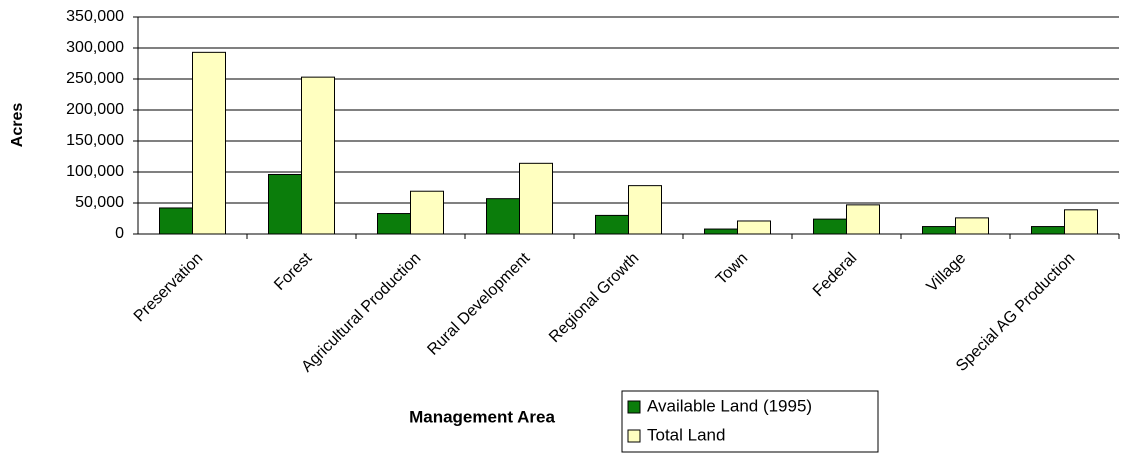  What do you see at coordinates (1015, 312) in the screenshot?
I see `x-tick-label: Special AG Production` at bounding box center [1015, 312].